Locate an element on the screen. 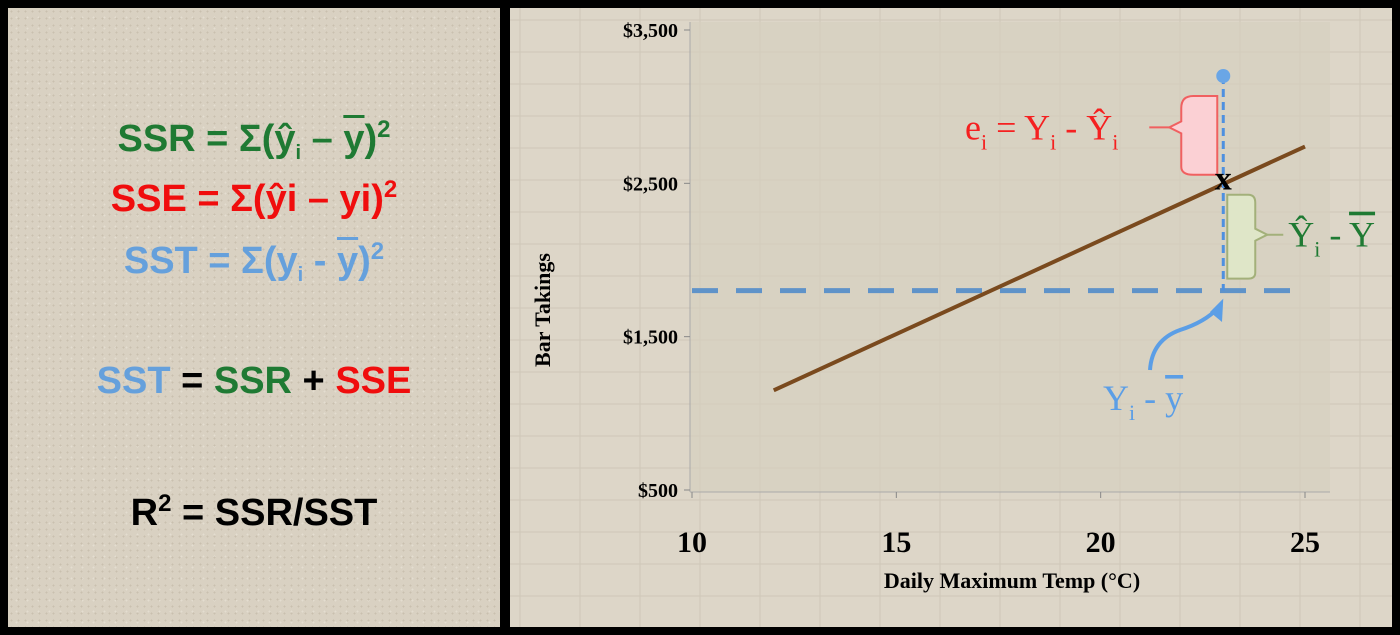 This screenshot has height=635, width=1400. sse-op: – is located at coordinates (318, 199).